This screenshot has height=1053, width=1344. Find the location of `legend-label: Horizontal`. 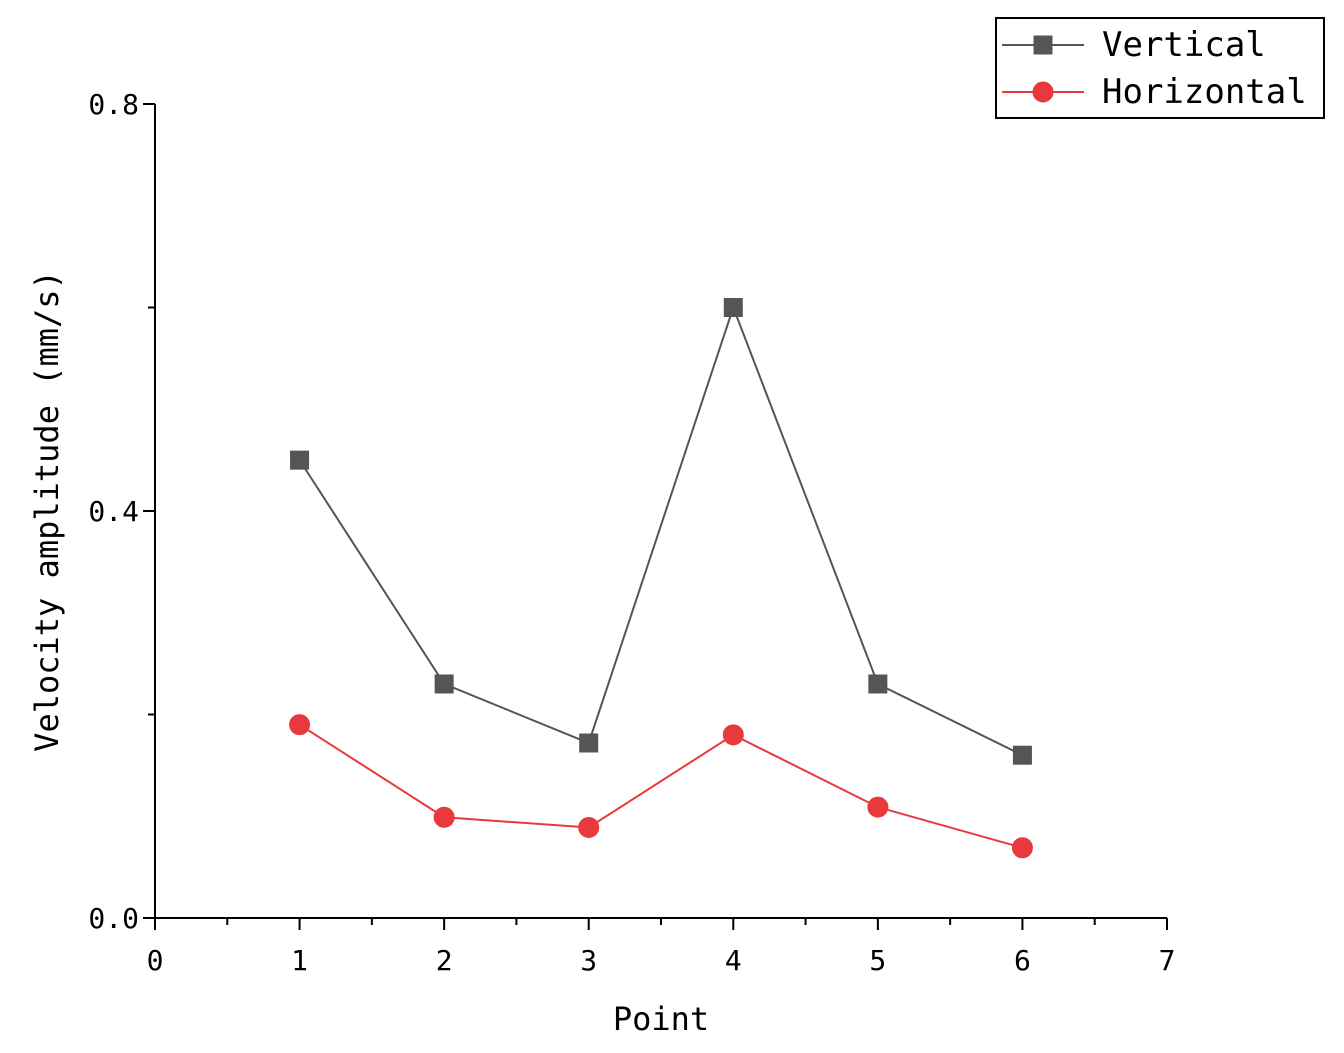

legend-label: Horizontal is located at coordinates (1204, 92).